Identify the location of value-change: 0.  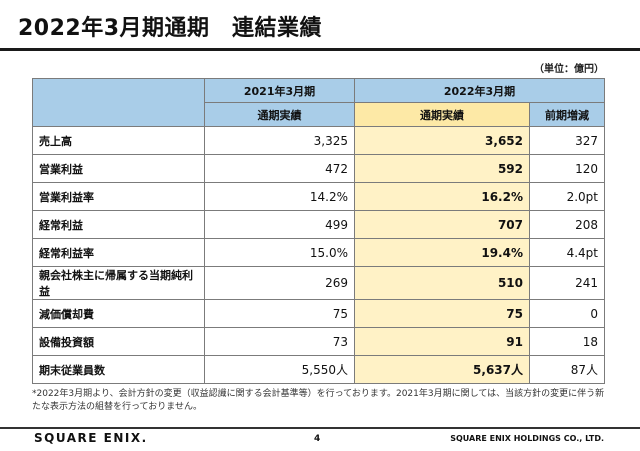
(567, 313).